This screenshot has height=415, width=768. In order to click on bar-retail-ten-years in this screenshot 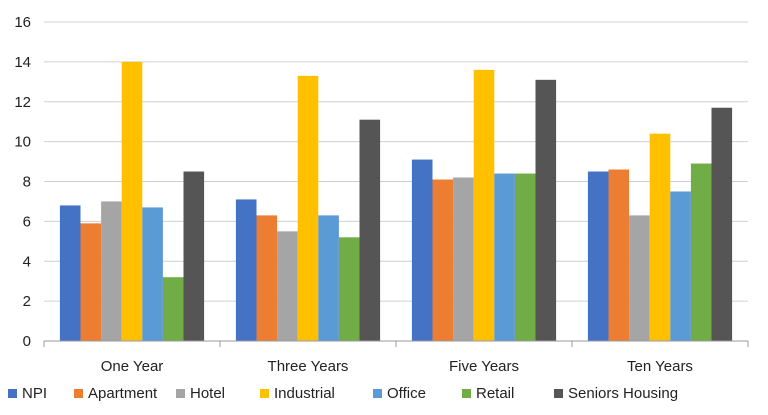, I will do `click(701, 252)`.